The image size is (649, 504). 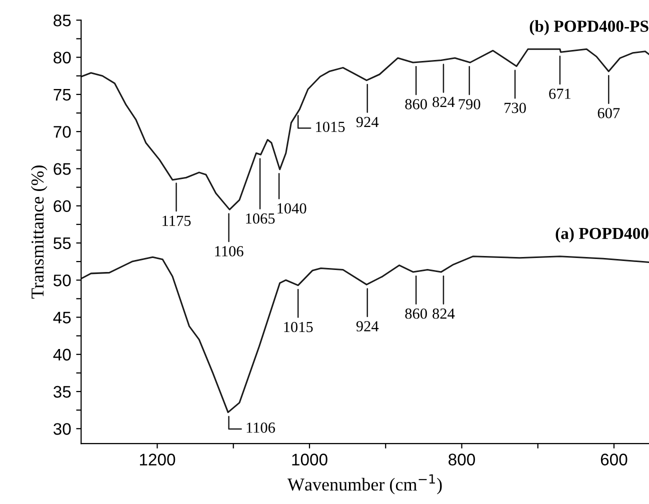 I want to click on annotation: 671, so click(x=559, y=93).